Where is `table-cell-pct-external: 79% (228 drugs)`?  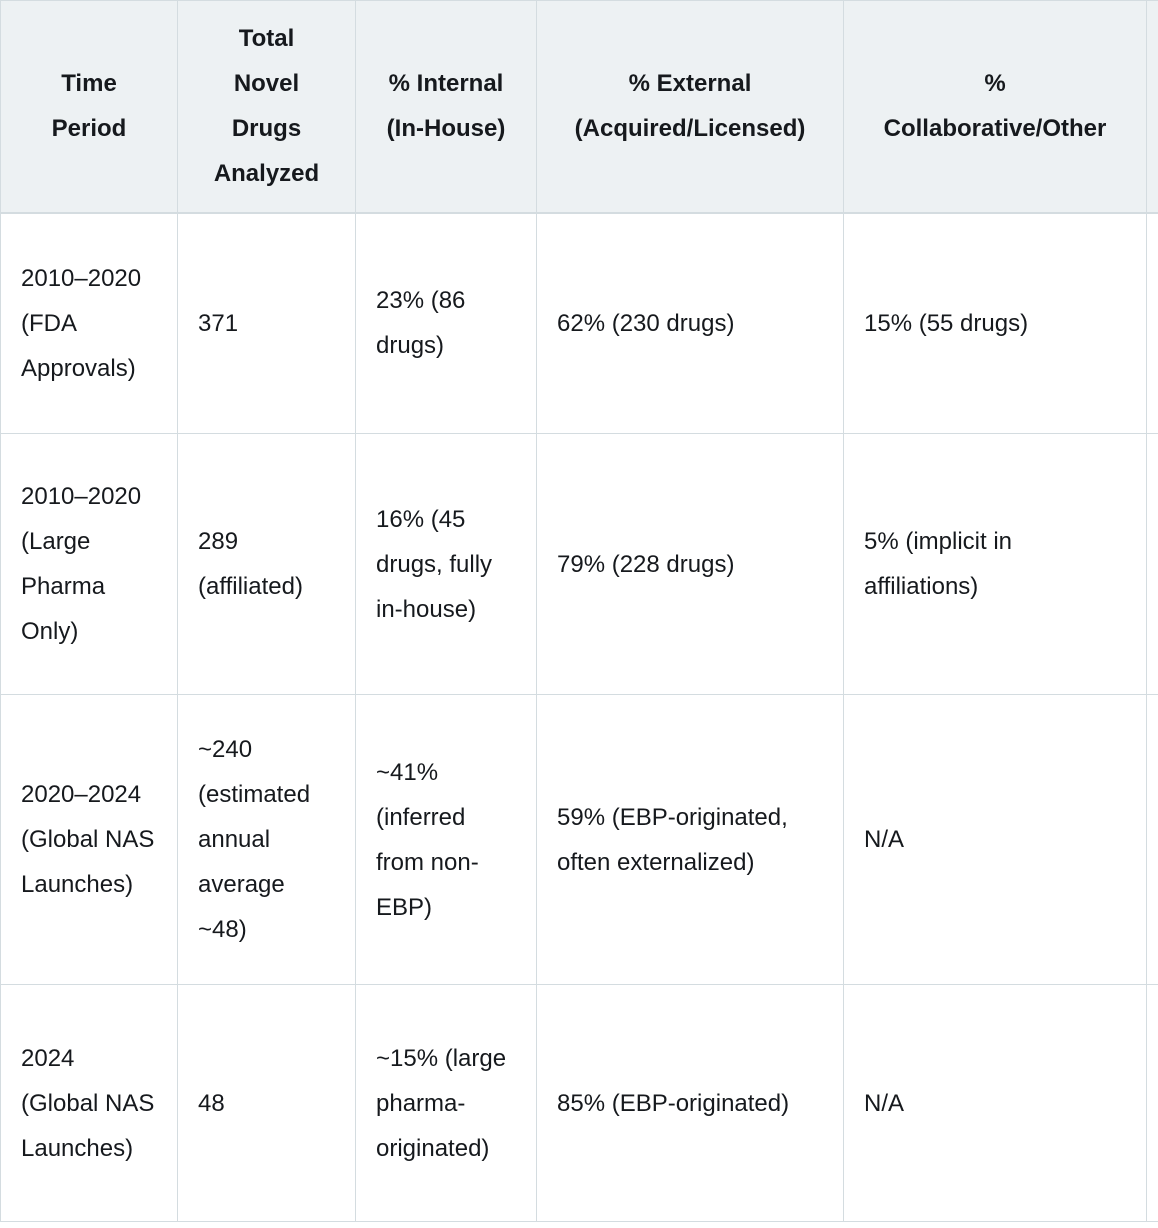 table-cell-pct-external: 79% (228 drugs) is located at coordinates (690, 564).